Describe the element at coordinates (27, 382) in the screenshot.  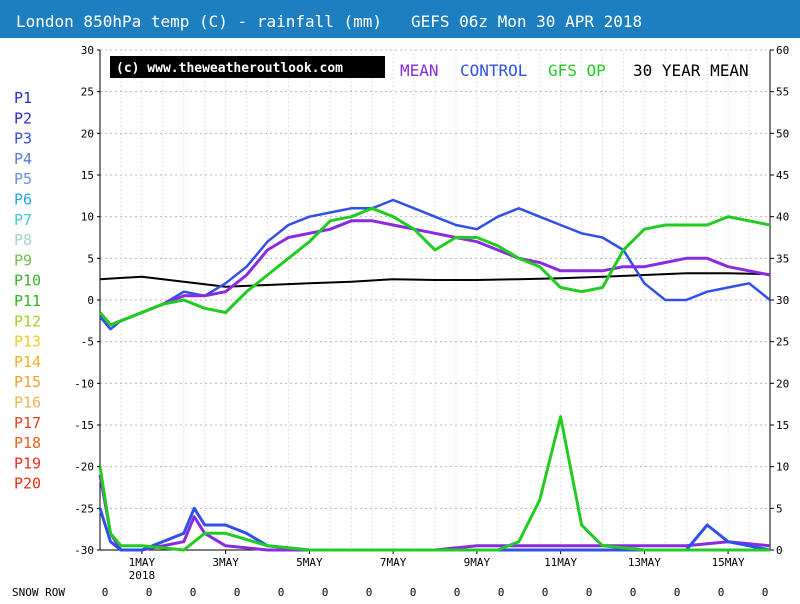
I see `legend-p15: P15` at that location.